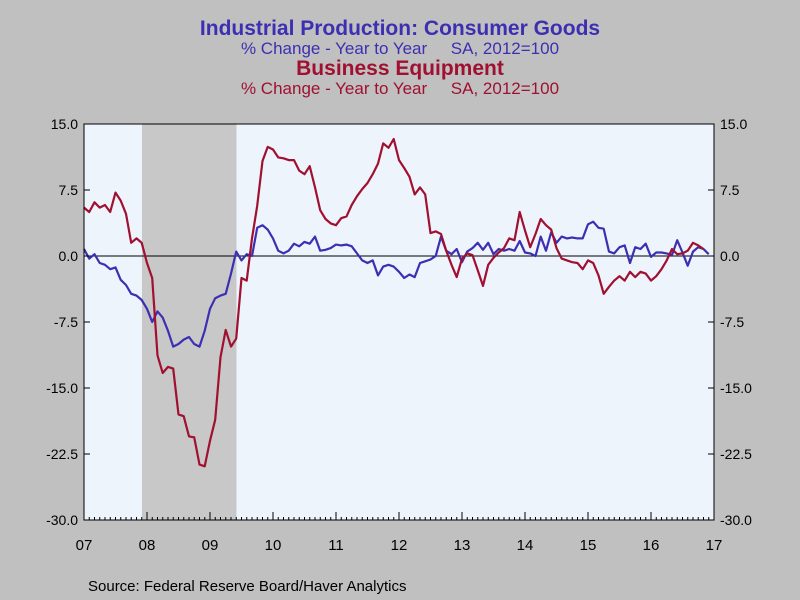 This screenshot has width=800, height=600. What do you see at coordinates (714, 545) in the screenshot?
I see `x-tick-label: 17` at bounding box center [714, 545].